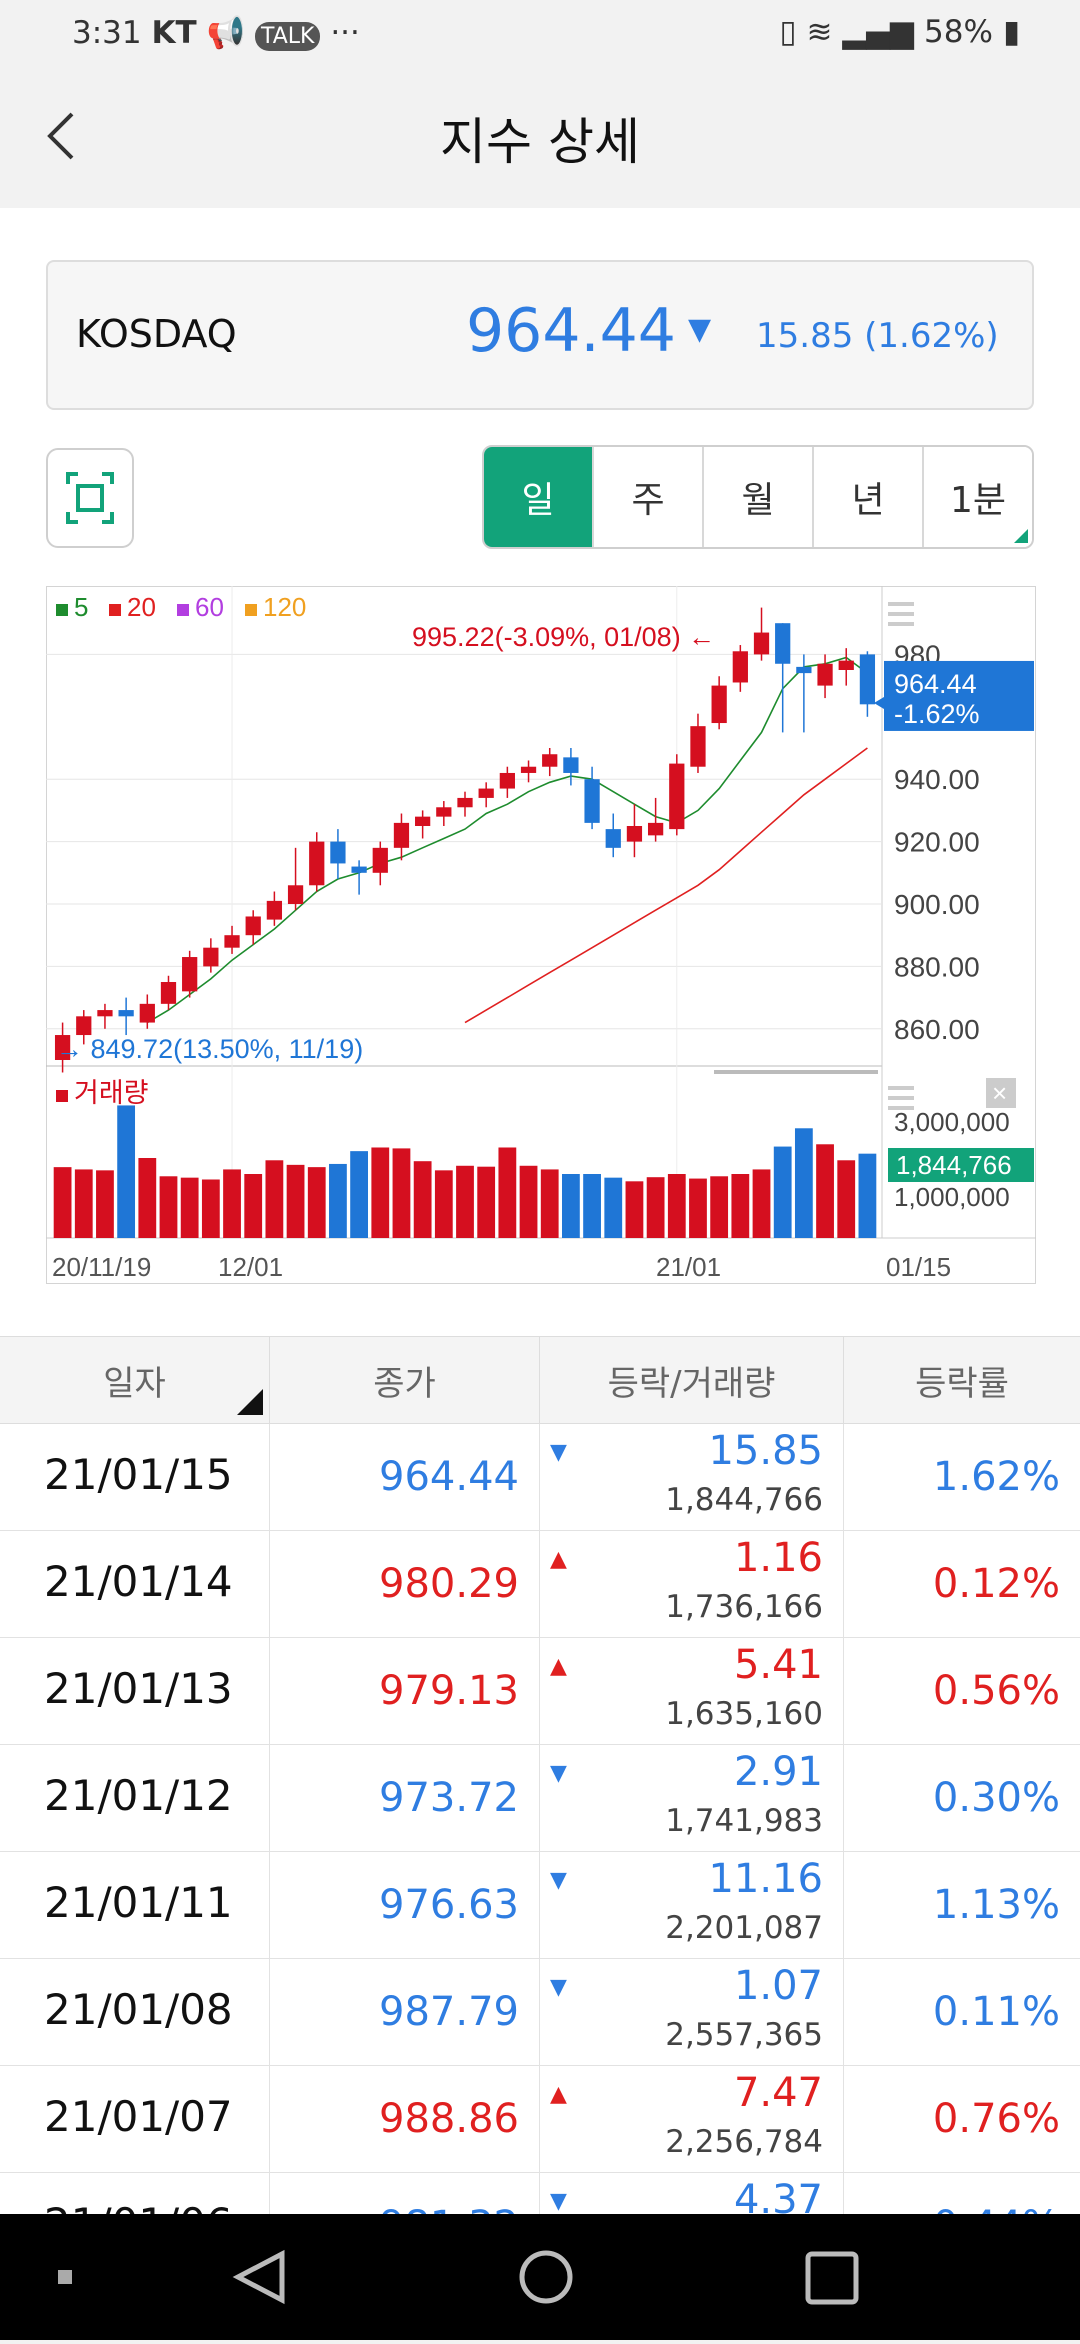 This screenshot has height=2344, width=1080. I want to click on tab-year: 년, so click(869, 497).